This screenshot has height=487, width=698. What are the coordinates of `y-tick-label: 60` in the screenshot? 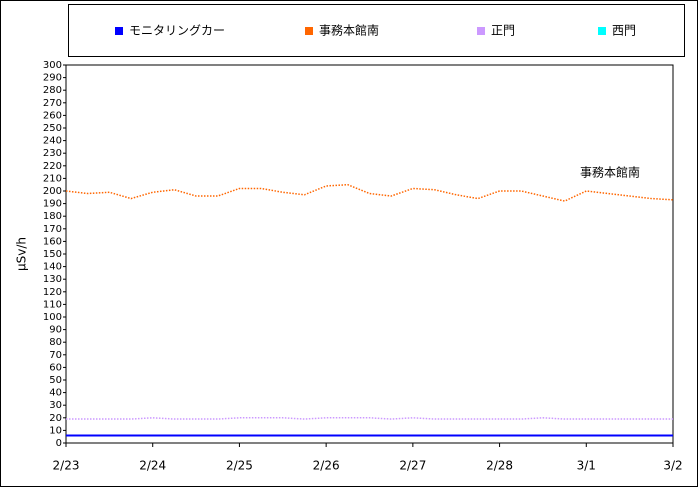 It's located at (55, 367).